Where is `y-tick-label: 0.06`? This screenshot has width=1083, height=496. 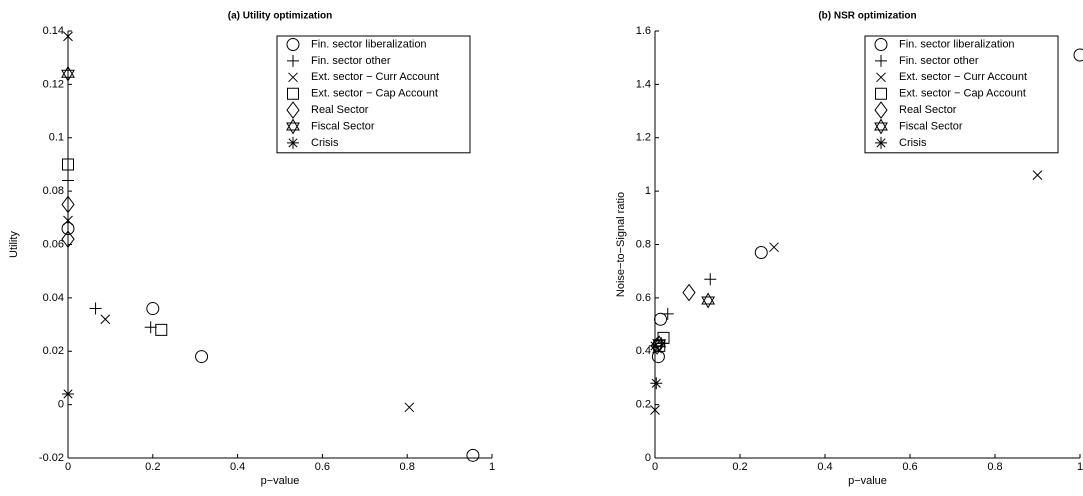
y-tick-label: 0.06 is located at coordinates (53, 244).